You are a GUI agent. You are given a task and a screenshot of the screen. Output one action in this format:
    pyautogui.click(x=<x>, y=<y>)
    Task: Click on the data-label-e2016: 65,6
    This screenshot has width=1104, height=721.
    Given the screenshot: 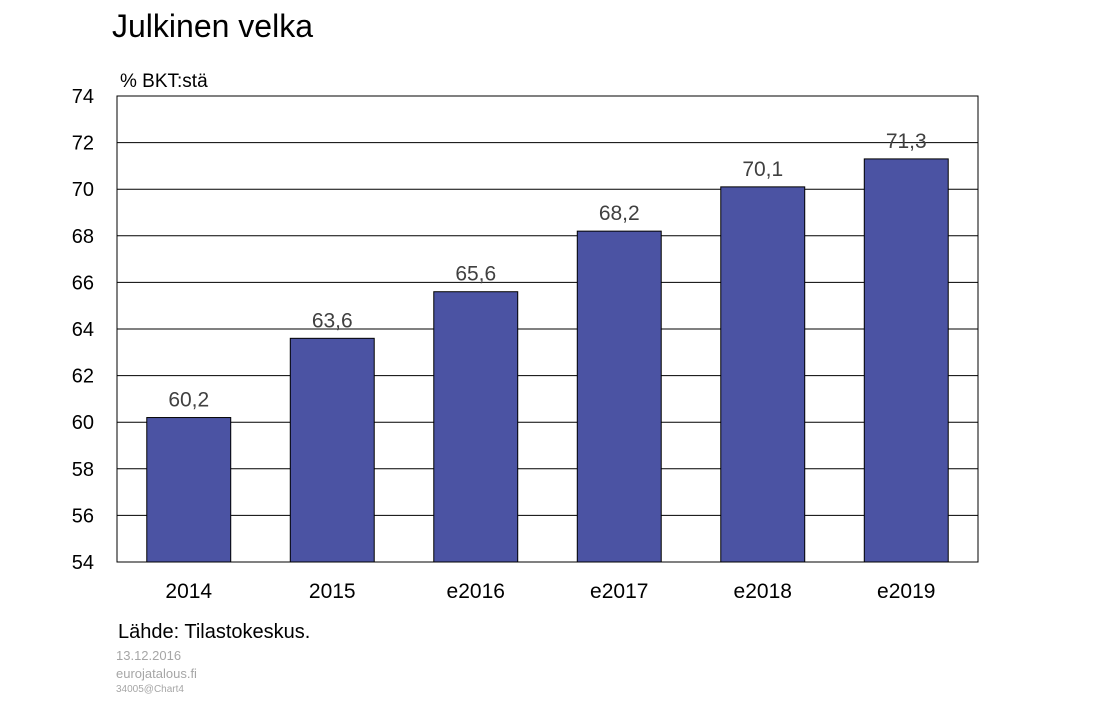 What is the action you would take?
    pyautogui.click(x=475, y=274)
    